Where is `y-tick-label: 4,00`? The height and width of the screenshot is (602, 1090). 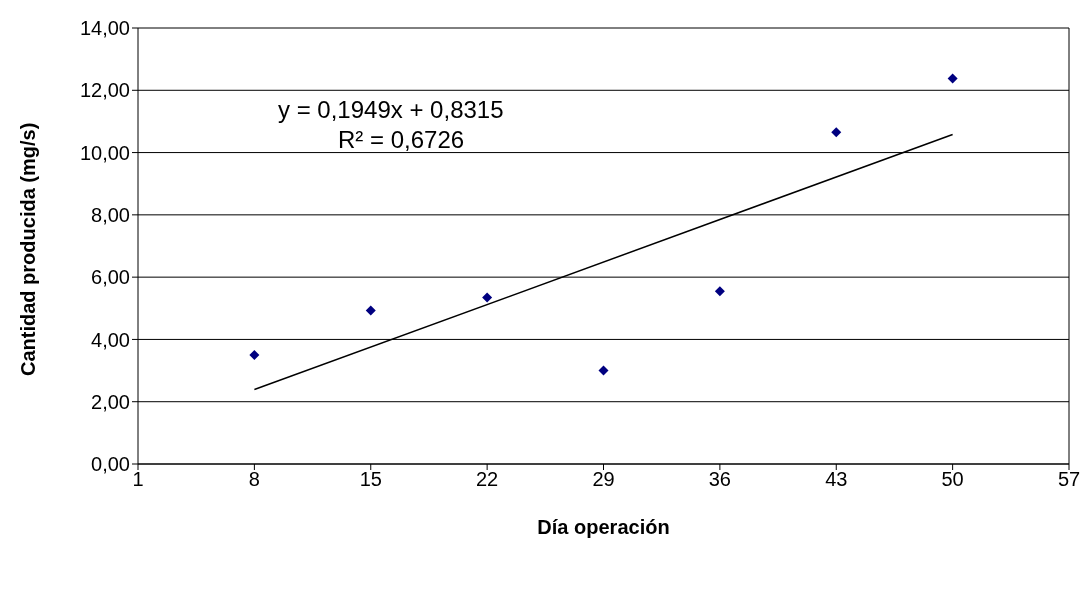
y-tick-label: 4,00 is located at coordinates (110, 339).